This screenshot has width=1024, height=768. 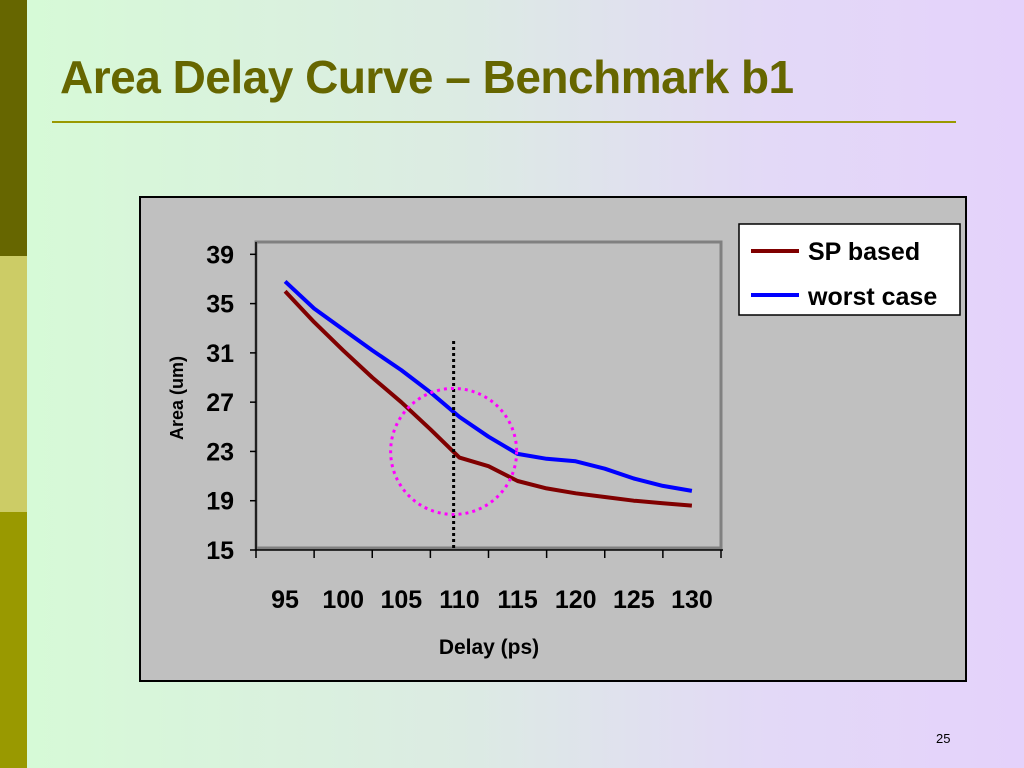 I want to click on legend: SP based worst case, so click(x=849, y=269).